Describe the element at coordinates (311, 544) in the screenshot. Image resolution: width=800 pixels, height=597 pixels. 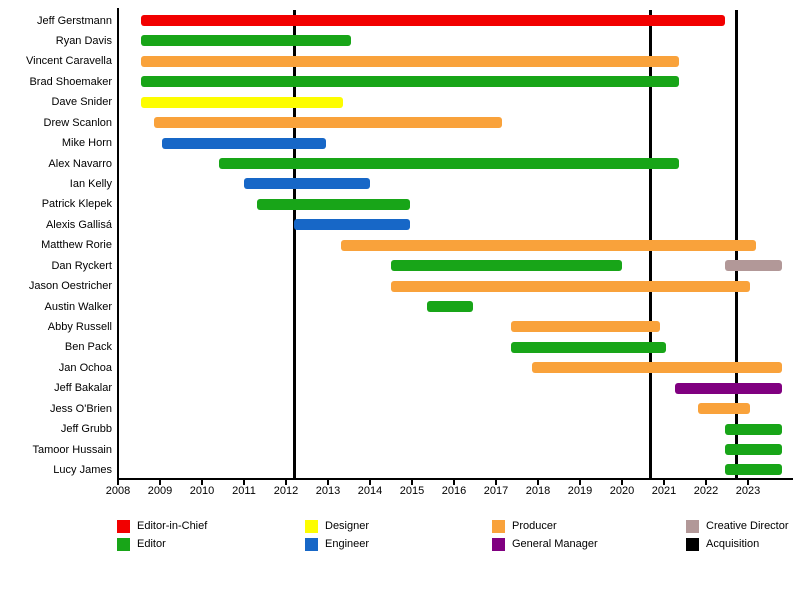
I see `legend-swatch-engineer` at that location.